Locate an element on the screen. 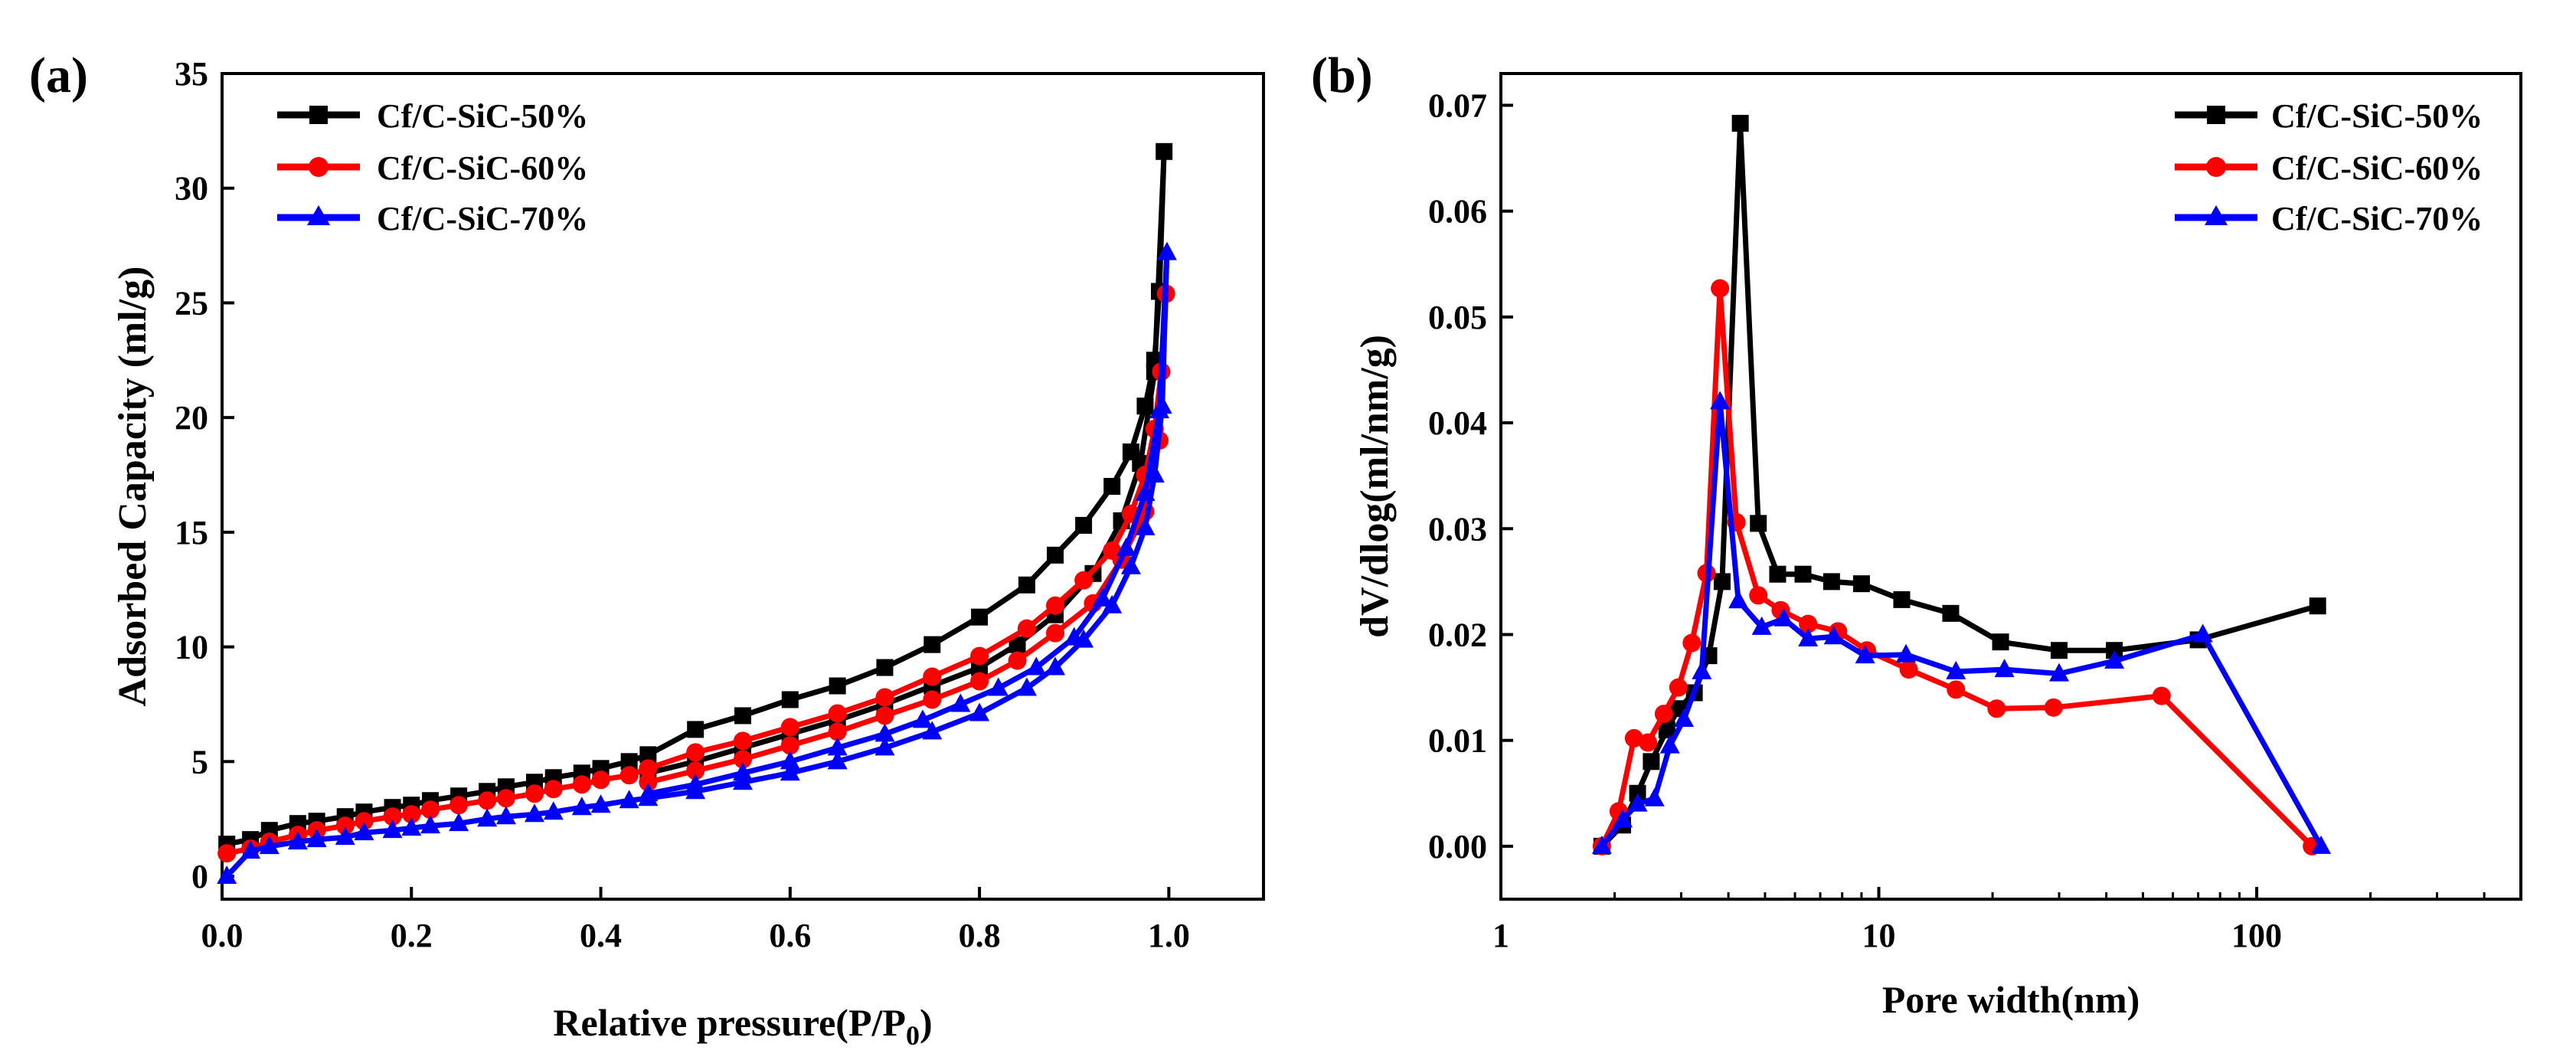  panel-b-y-tick-label: 0.06 is located at coordinates (1457, 212).